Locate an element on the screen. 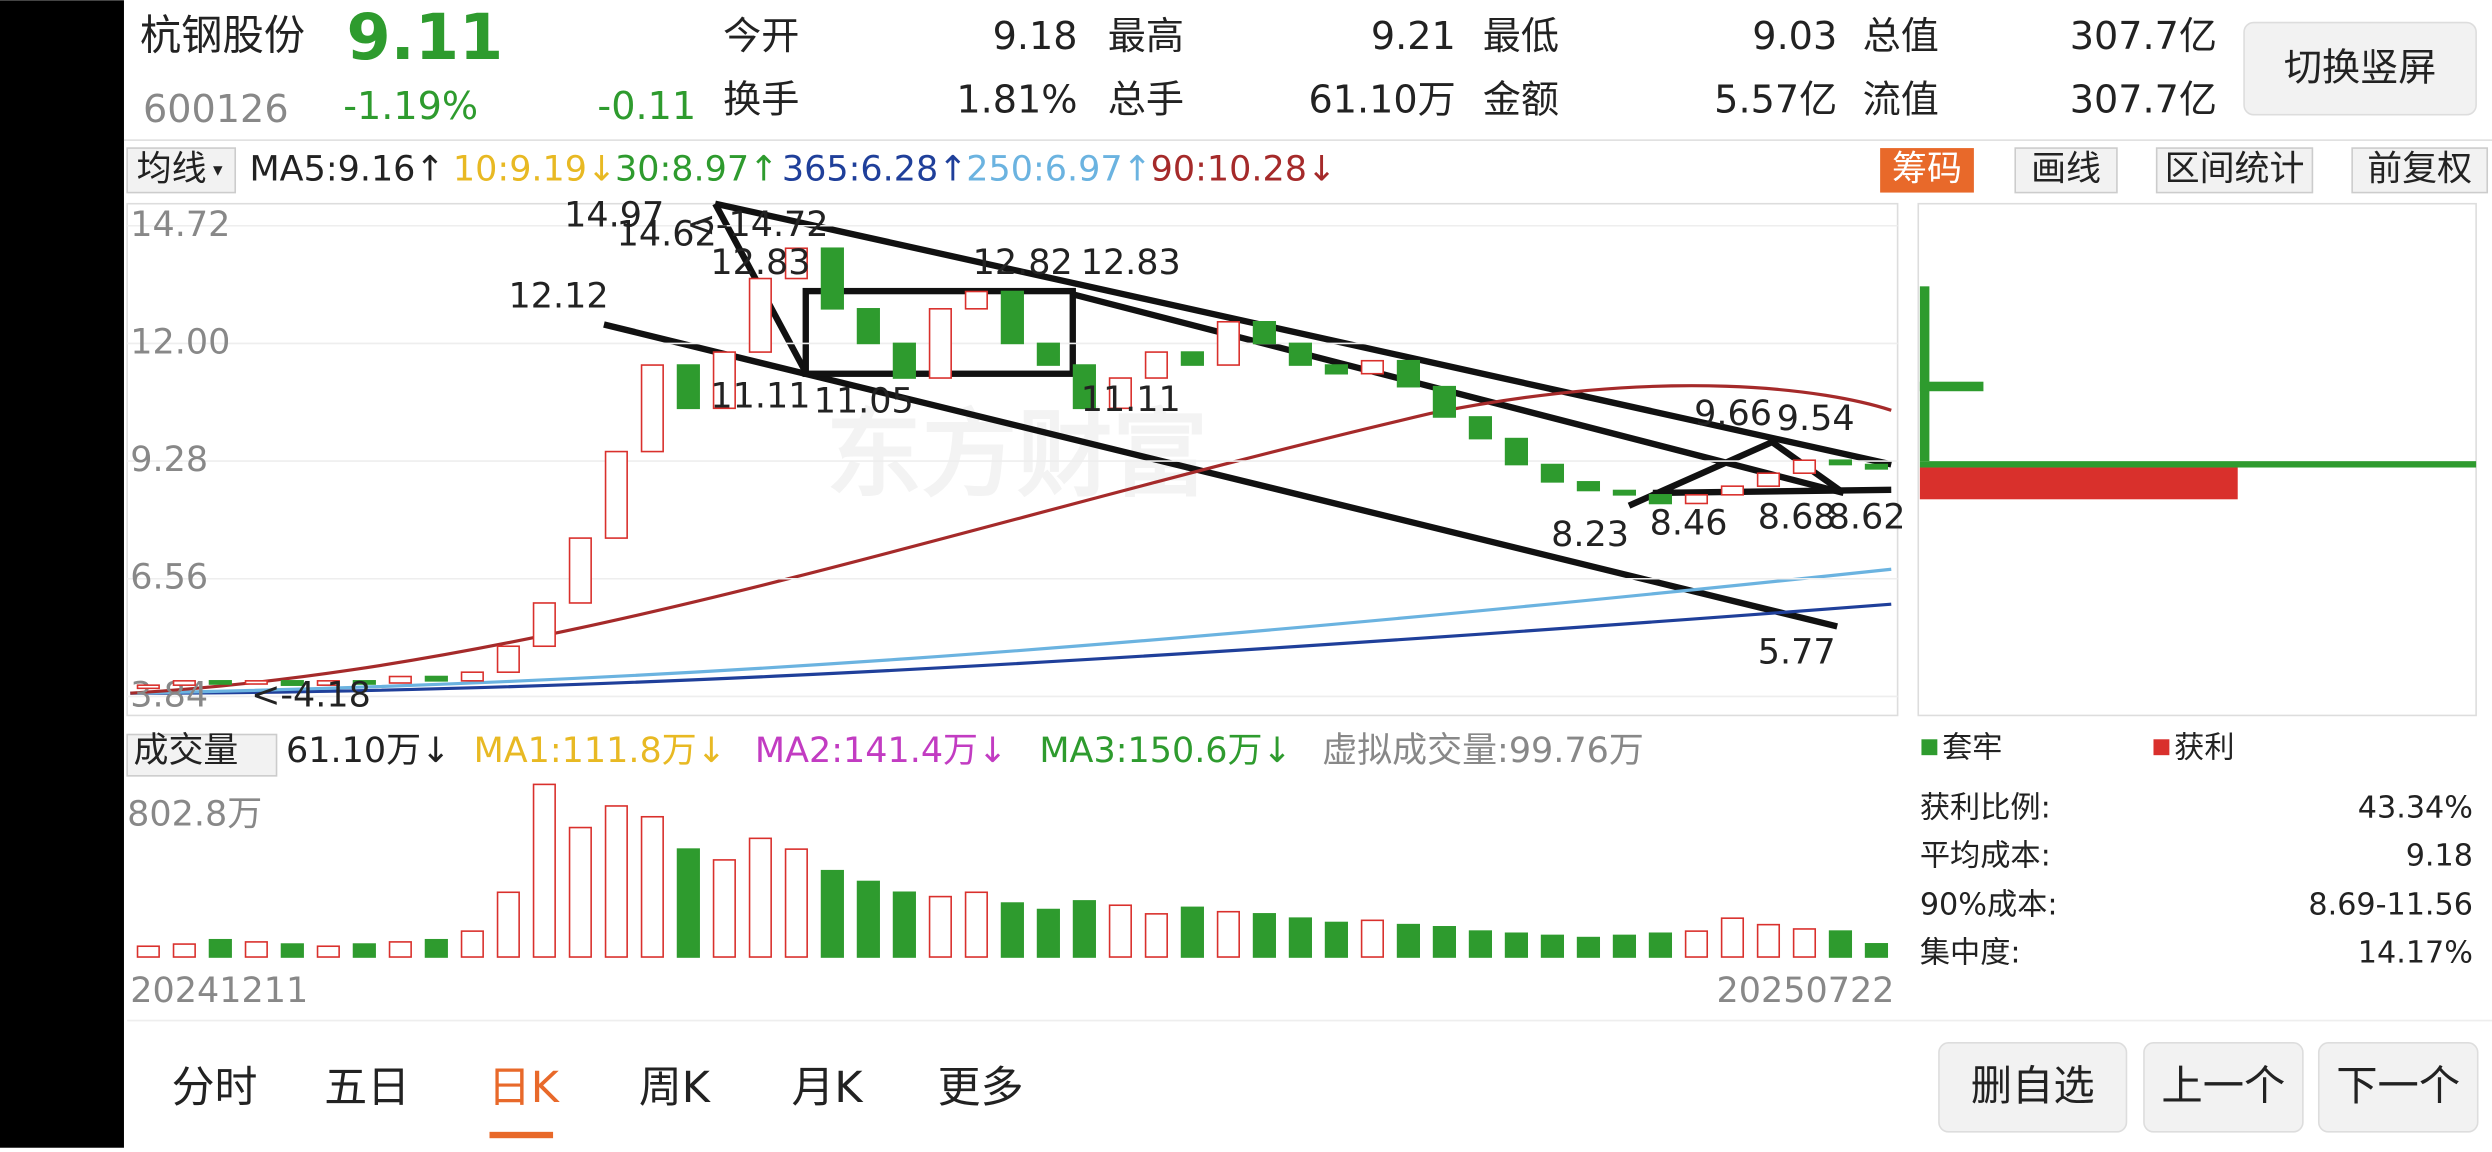 The height and width of the screenshot is (1152, 2492). tool-label: 画线 is located at coordinates (2066, 169).